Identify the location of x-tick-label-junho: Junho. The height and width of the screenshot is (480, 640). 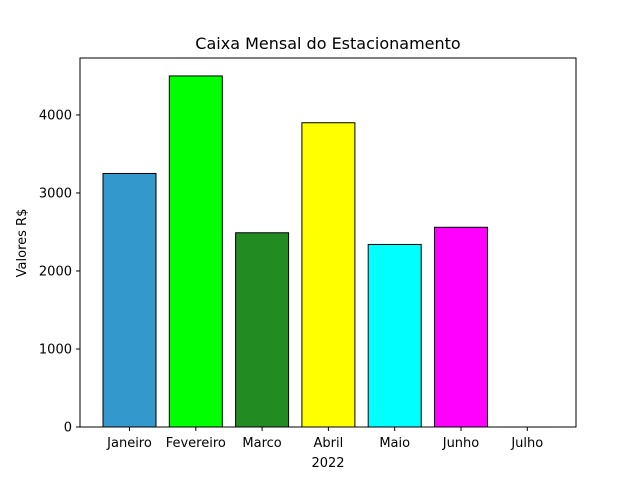
(461, 443).